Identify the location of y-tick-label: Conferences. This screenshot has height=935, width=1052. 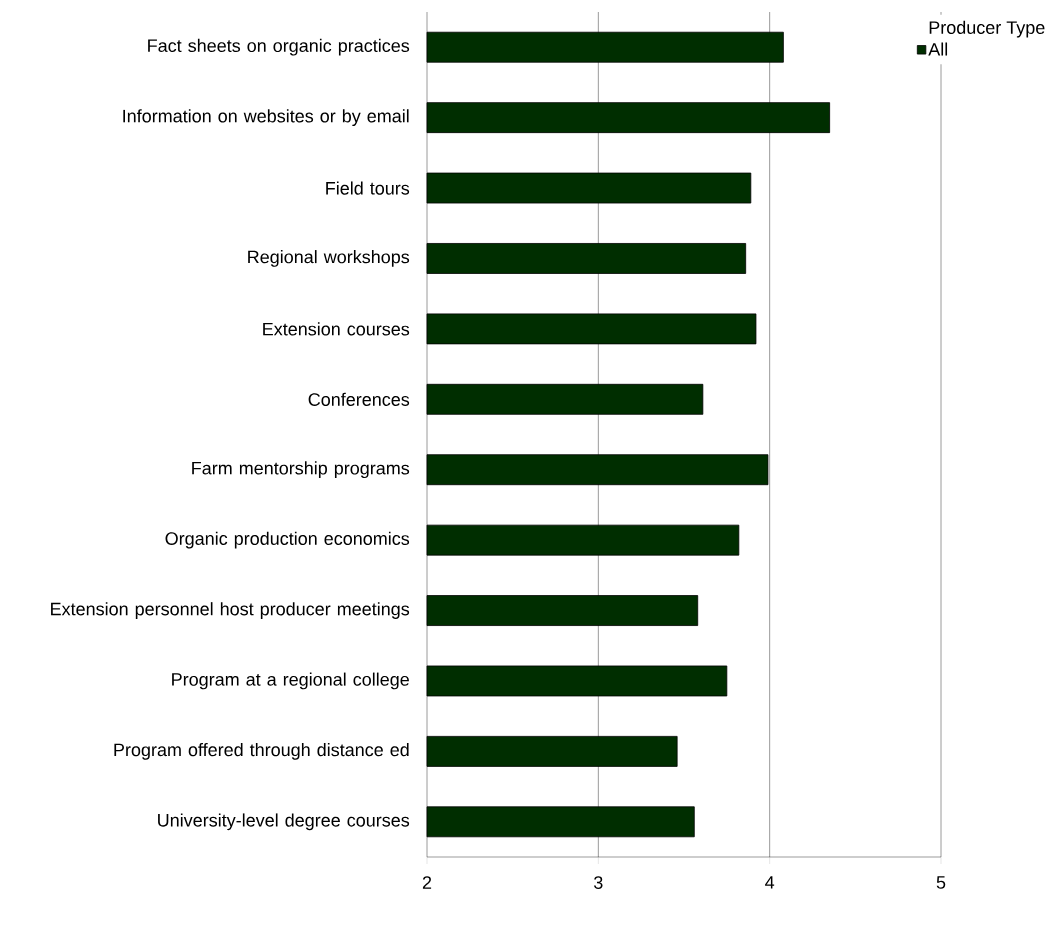
(359, 399).